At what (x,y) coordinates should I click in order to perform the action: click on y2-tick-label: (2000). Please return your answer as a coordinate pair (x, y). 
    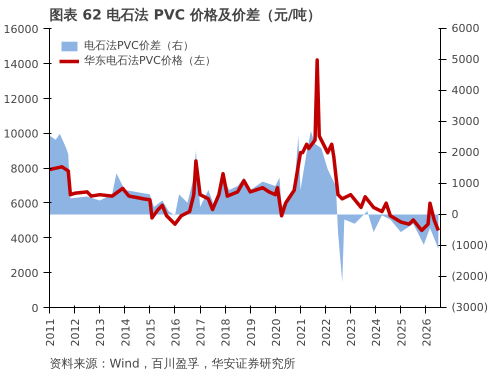
    Looking at the image, I should click on (470, 276).